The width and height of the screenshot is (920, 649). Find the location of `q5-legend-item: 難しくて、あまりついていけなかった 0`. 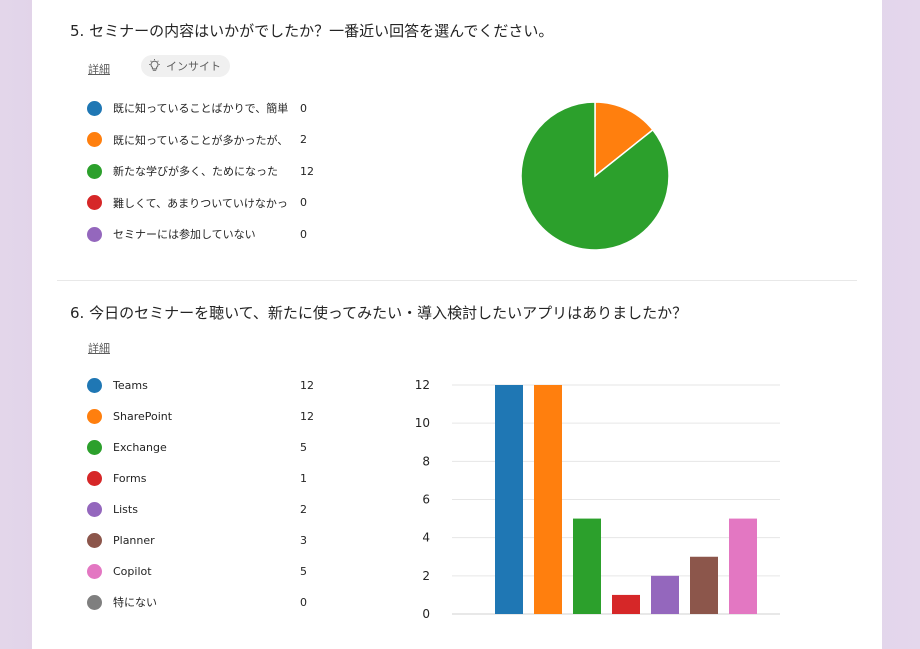

q5-legend-item: 難しくて、あまりついていけなかった 0 is located at coordinates (207, 203).